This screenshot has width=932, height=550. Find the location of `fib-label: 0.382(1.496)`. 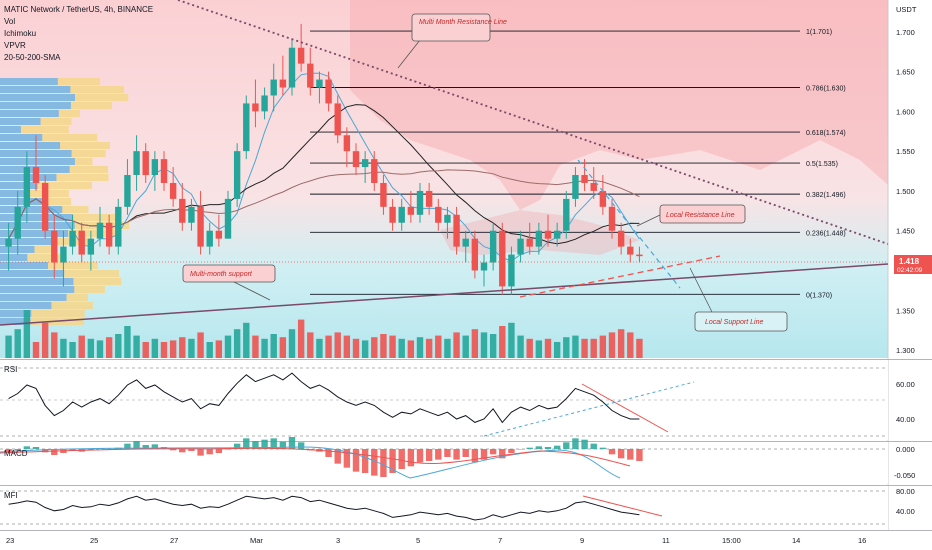

fib-label: 0.382(1.496) is located at coordinates (826, 195).